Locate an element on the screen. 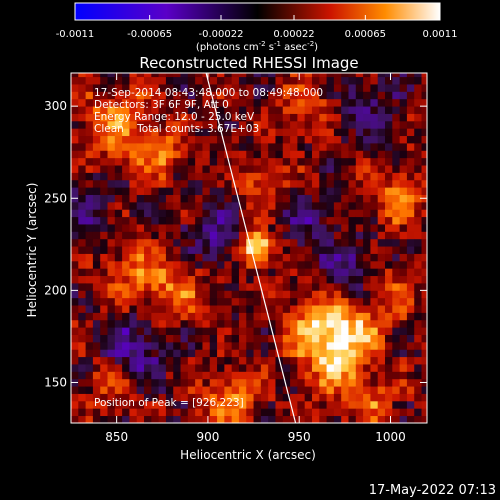  x-axis-label: Heliocentric X (arcsec) is located at coordinates (248, 455).